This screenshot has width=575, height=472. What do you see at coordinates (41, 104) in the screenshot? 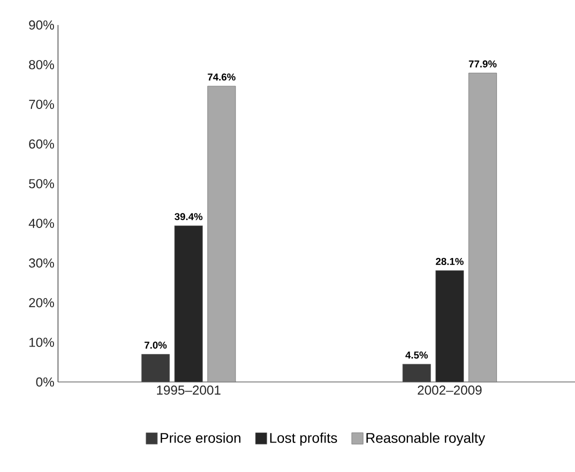
I see `y-tick-label: 70%` at bounding box center [41, 104].